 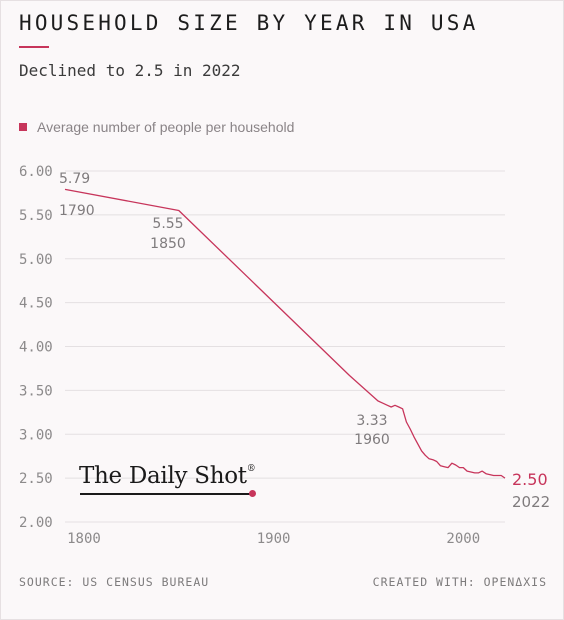 I want to click on daily-shot-logo: The Daily Shot®, so click(x=167, y=476).